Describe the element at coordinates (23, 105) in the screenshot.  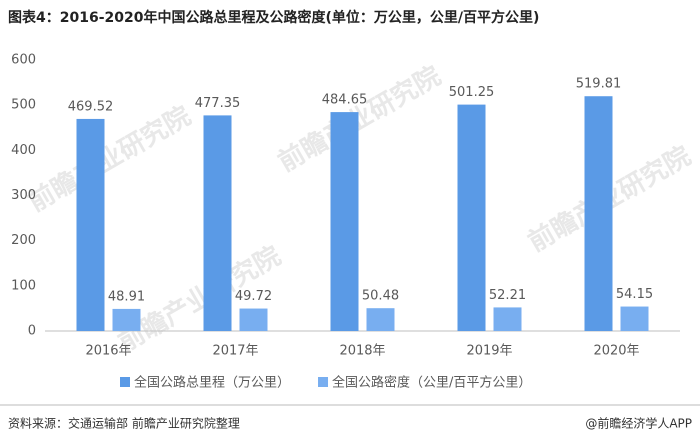
I see `y-tick-label: 500` at that location.